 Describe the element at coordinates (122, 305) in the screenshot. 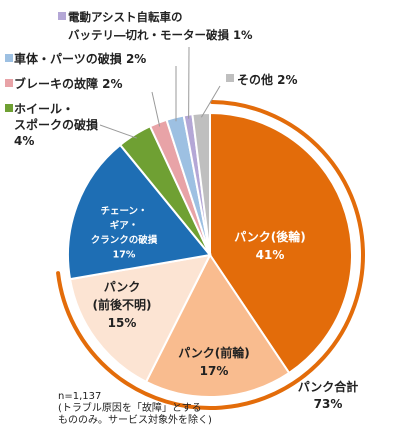

I see `slice-label-puncture-unknown: パンク(前後不明) 15%` at that location.